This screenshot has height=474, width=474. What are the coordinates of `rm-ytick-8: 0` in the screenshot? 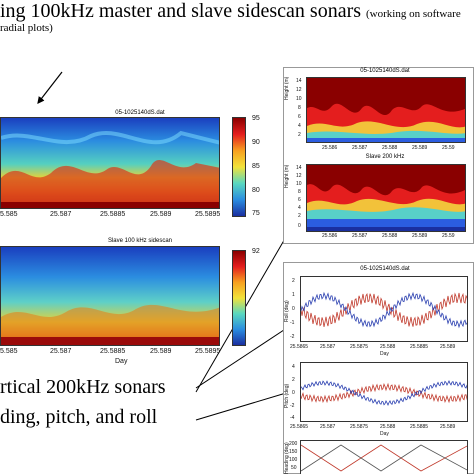 It's located at (299, 226).